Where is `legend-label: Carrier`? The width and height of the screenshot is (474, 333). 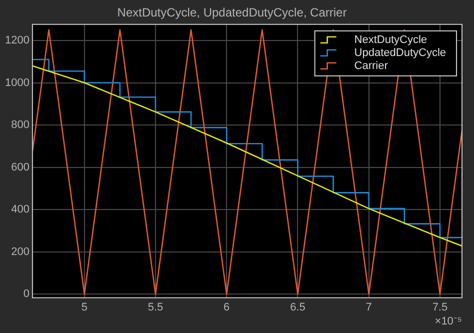 legend-label: Carrier is located at coordinates (371, 66).